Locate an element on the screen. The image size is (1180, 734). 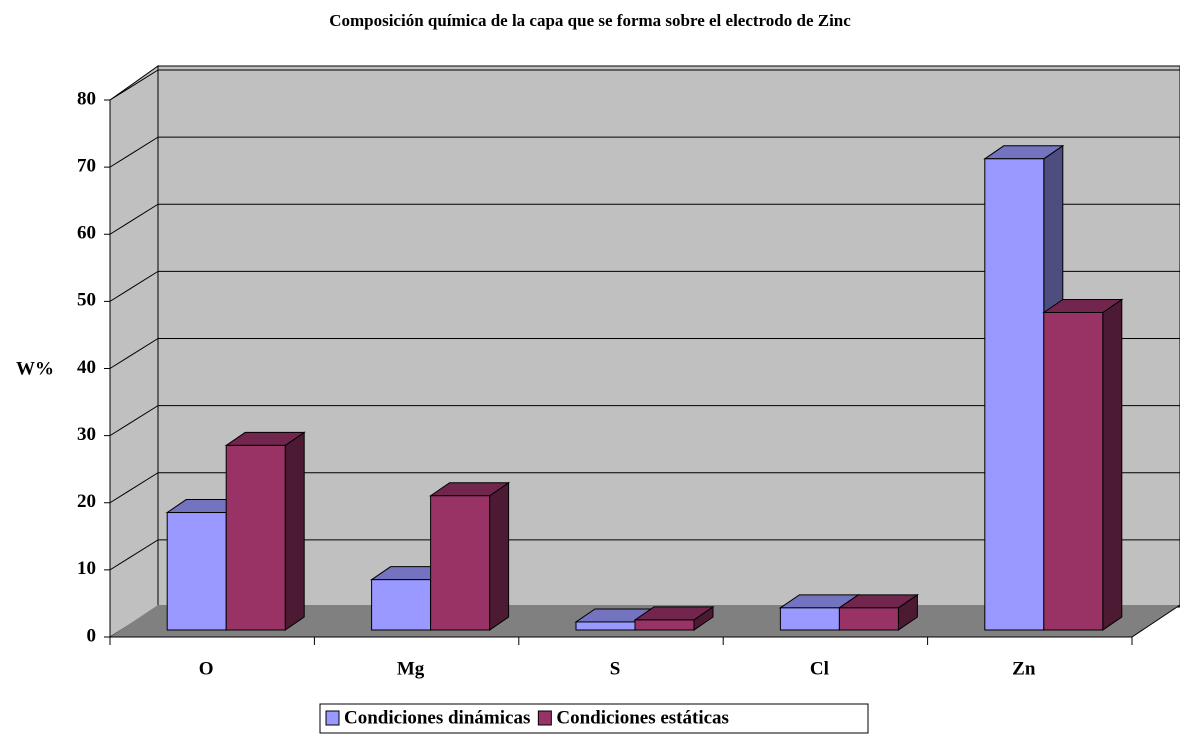
legend-label: Condiciones dinámicas is located at coordinates (437, 717).